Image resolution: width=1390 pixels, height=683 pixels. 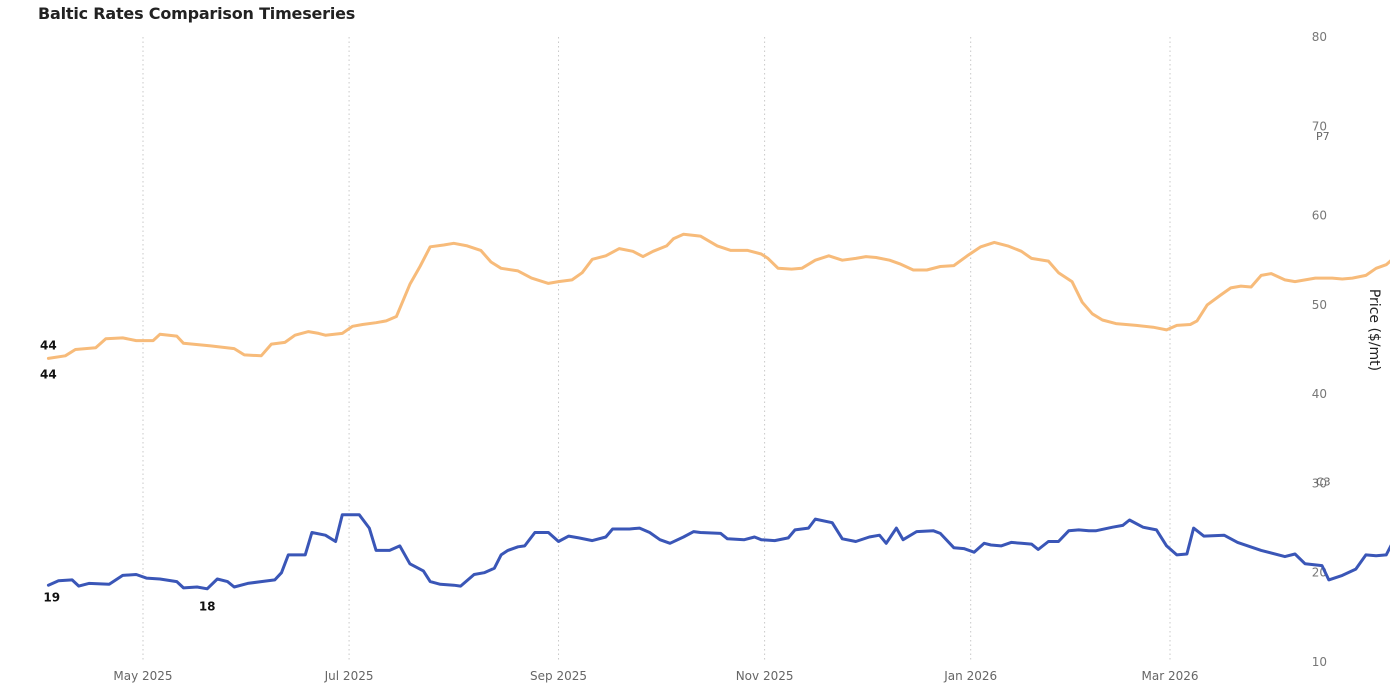 What do you see at coordinates (718, 552) in the screenshot?
I see `series-line-c3` at bounding box center [718, 552].